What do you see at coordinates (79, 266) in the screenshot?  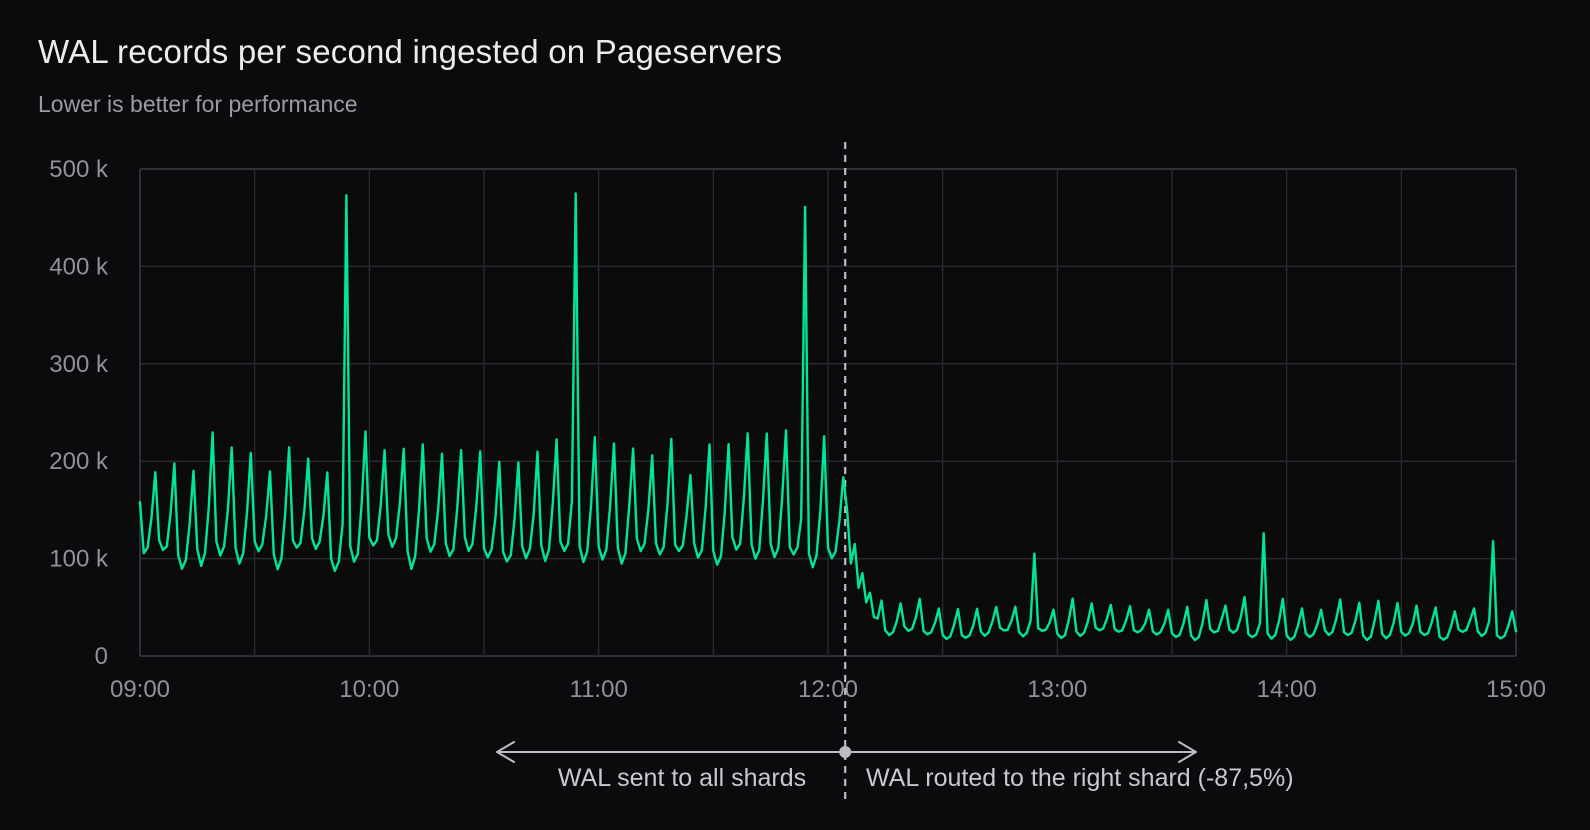 I see `y-axis-tick-label: 400 k` at bounding box center [79, 266].